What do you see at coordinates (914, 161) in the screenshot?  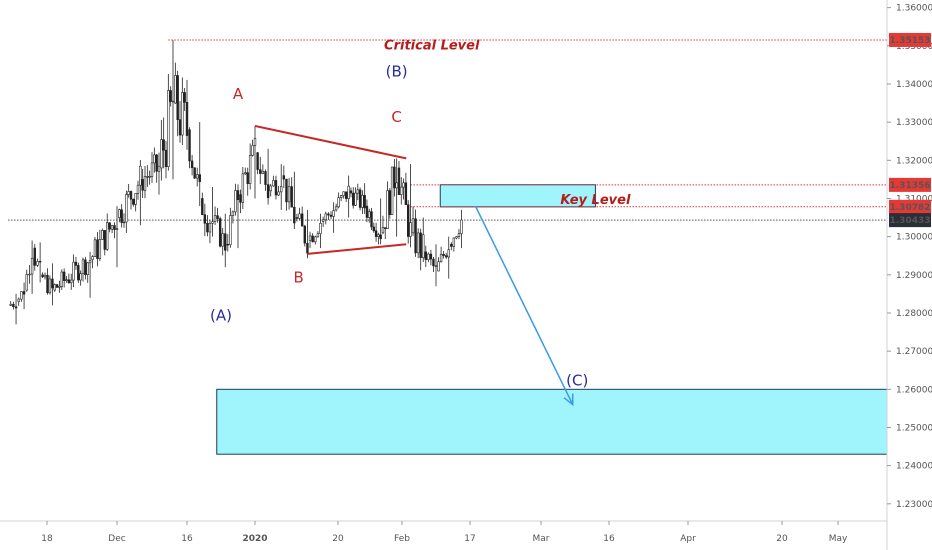 I see `y-tick-label: 1.32000` at bounding box center [914, 161].